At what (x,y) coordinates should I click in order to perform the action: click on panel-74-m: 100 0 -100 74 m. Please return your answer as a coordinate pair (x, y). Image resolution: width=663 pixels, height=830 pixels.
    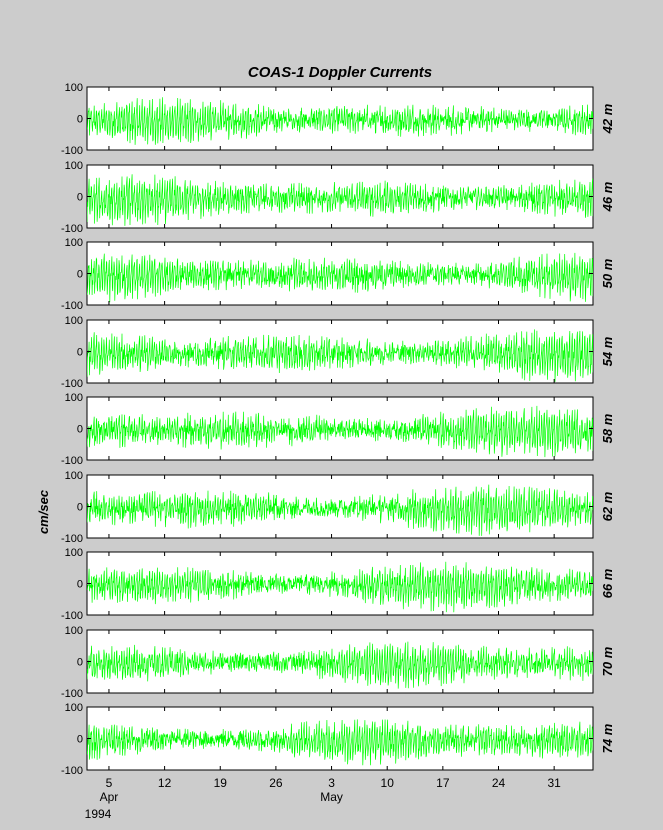
    Looking at the image, I should click on (338, 739).